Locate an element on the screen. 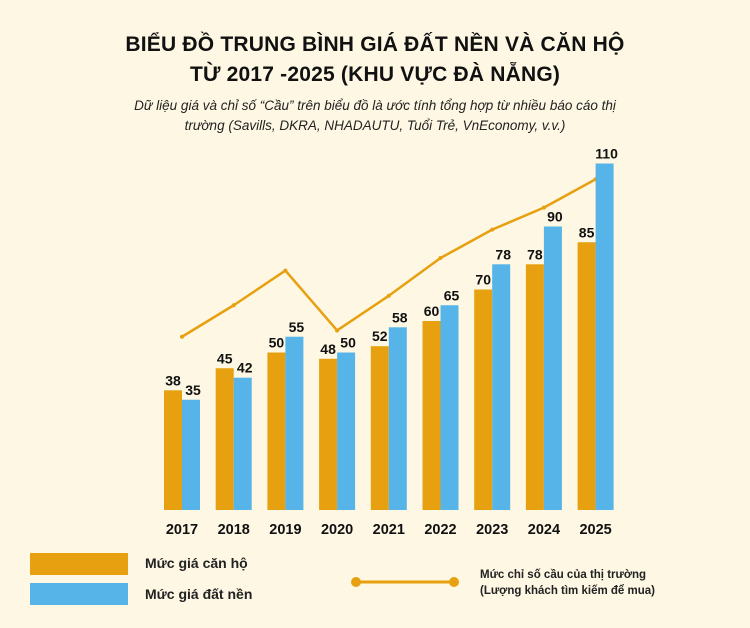 Image resolution: width=750 pixels, height=628 pixels. x-tick-2023: 2023 is located at coordinates (492, 530).